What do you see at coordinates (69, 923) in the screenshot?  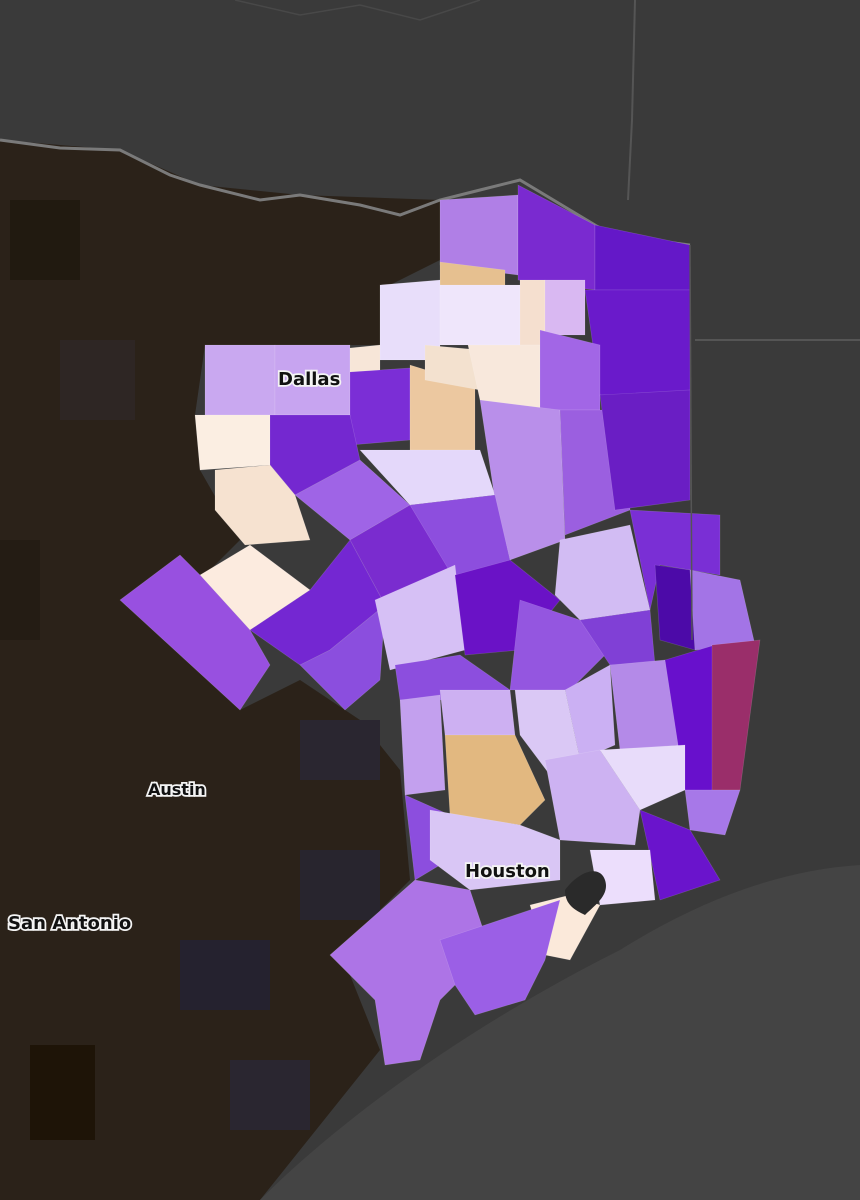 I see `city-label: San Antonio` at bounding box center [69, 923].